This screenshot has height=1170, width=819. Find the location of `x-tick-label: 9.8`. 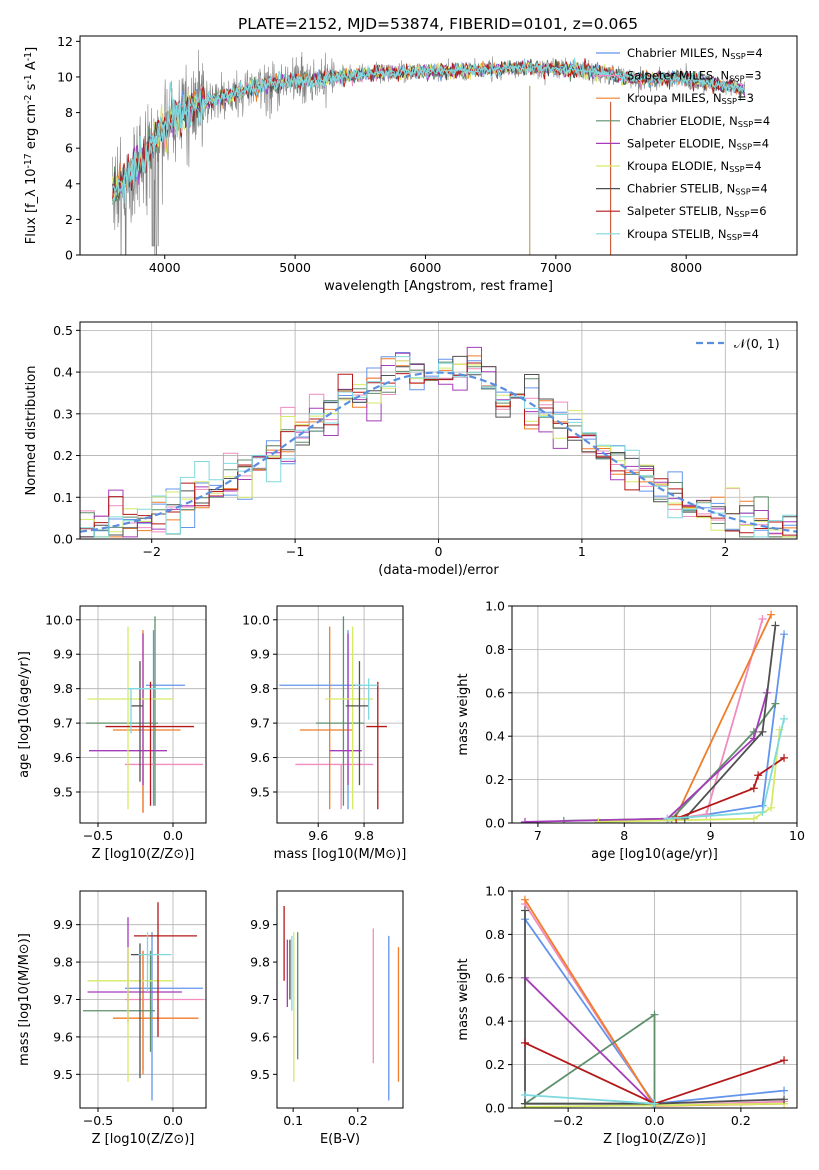

x-tick-label: 9.8 is located at coordinates (364, 835).